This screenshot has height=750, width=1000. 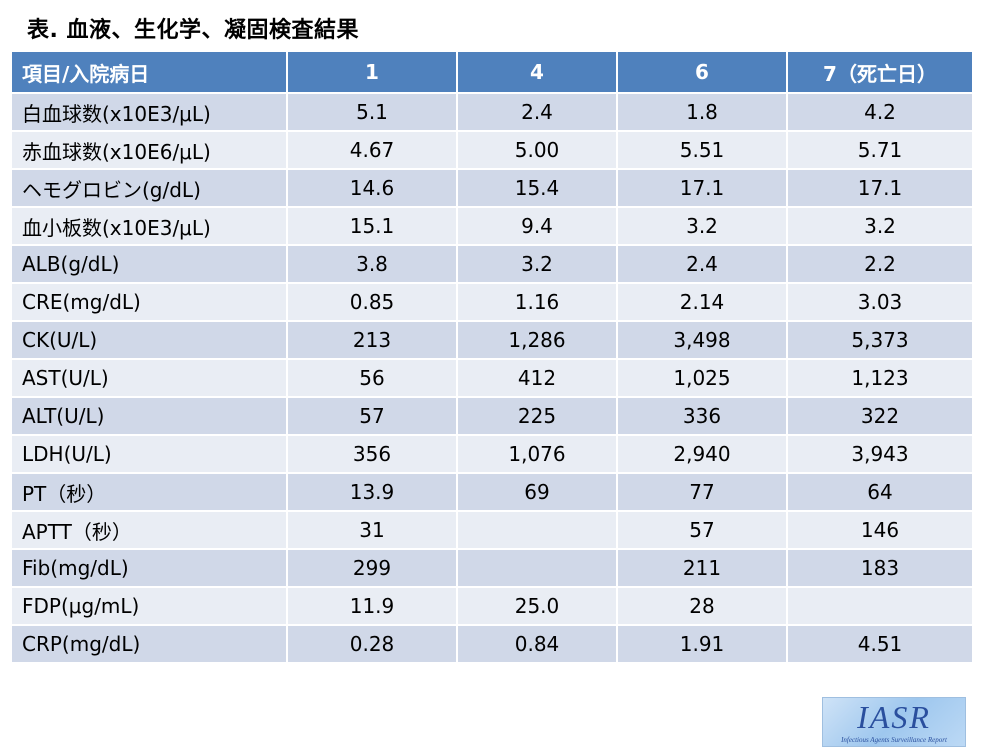 I want to click on table-row: ヘモグロビン(g/dL) 14.6 15.4 17.1 17.1, so click(x=492, y=188).